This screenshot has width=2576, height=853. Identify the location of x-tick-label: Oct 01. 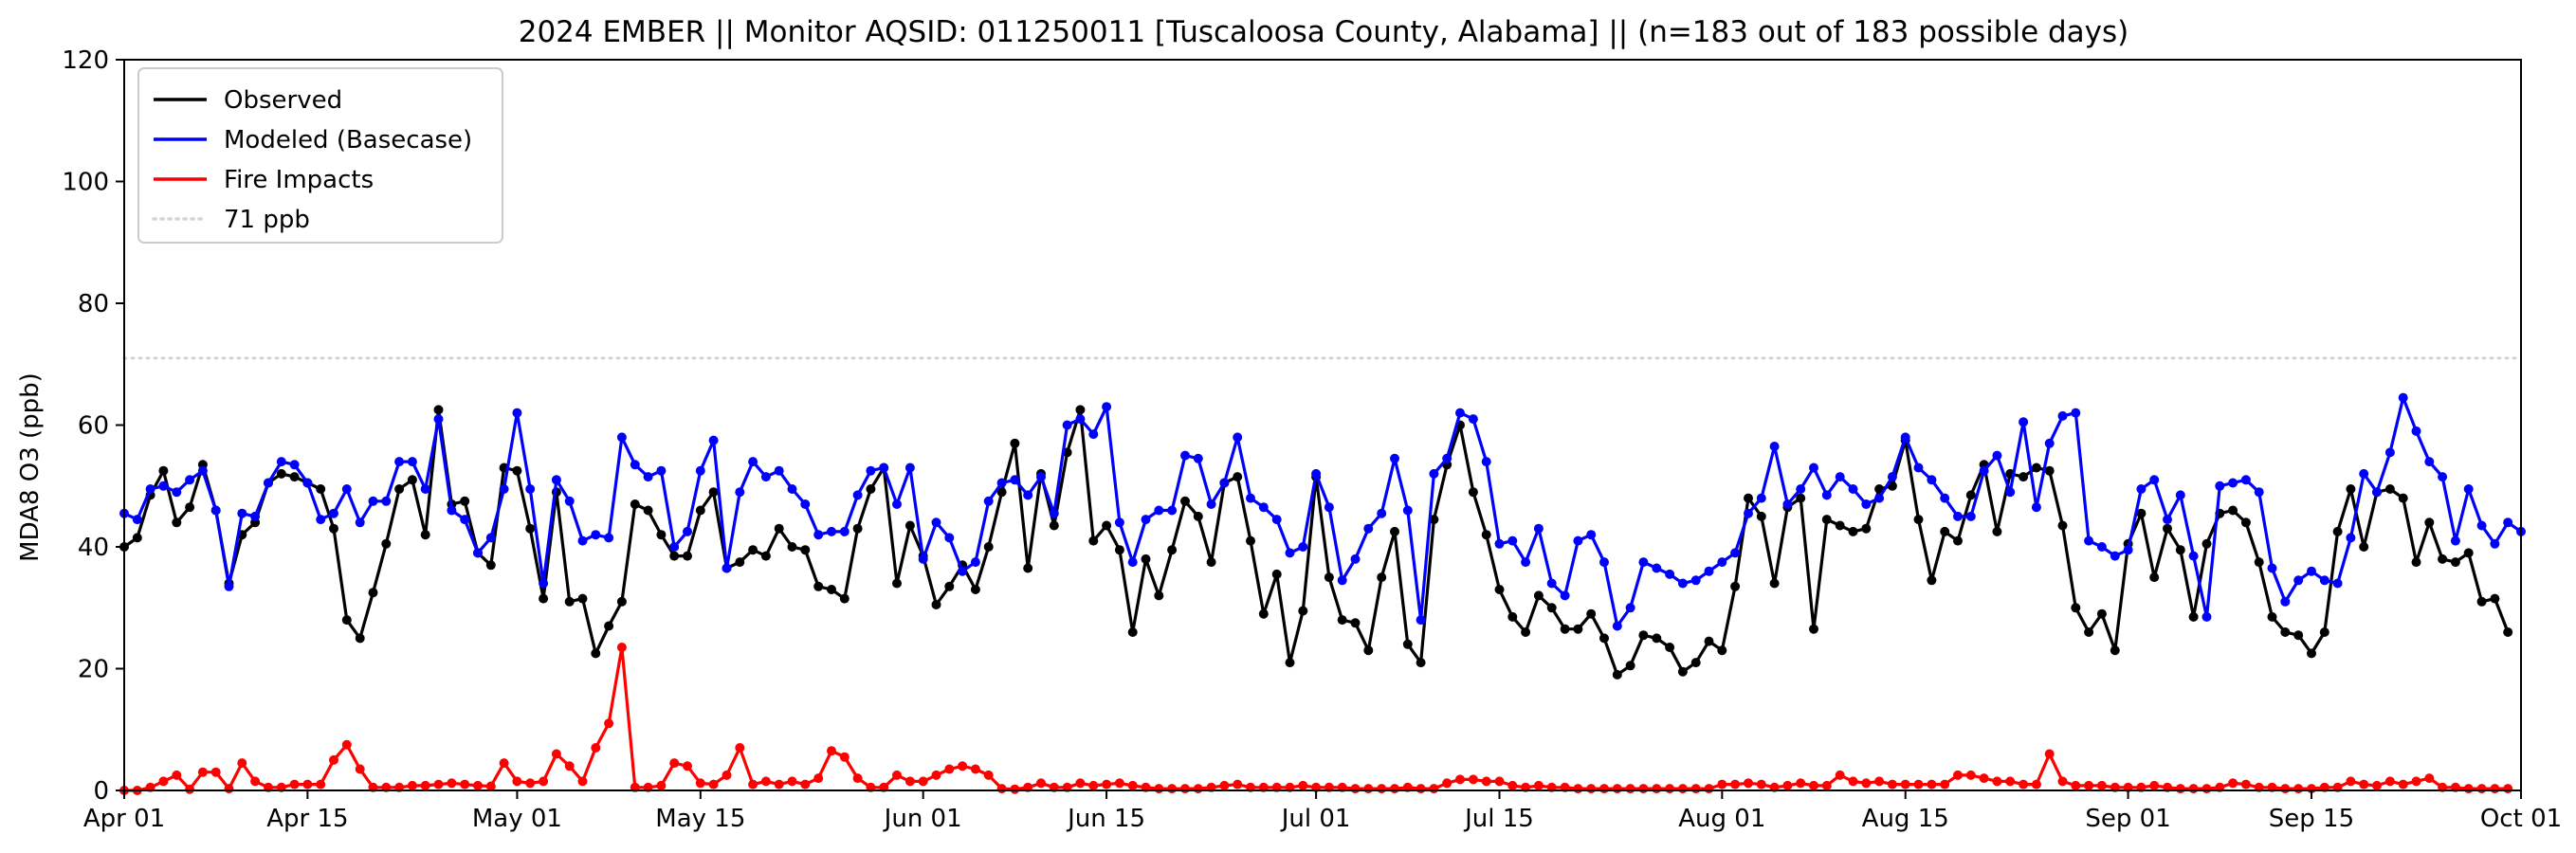
(2521, 819).